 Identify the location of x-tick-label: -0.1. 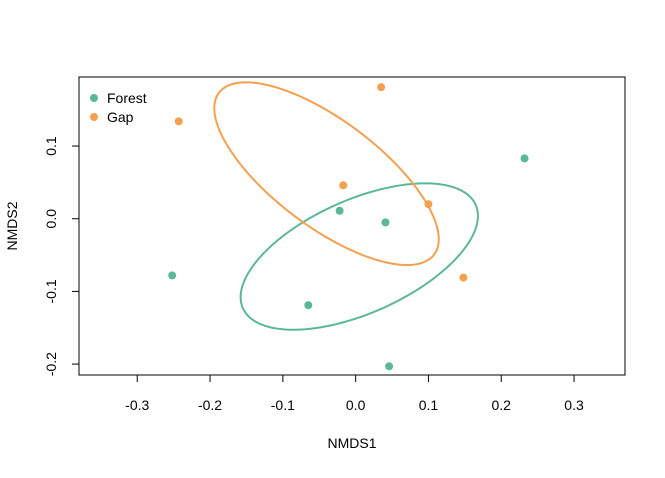
(283, 405).